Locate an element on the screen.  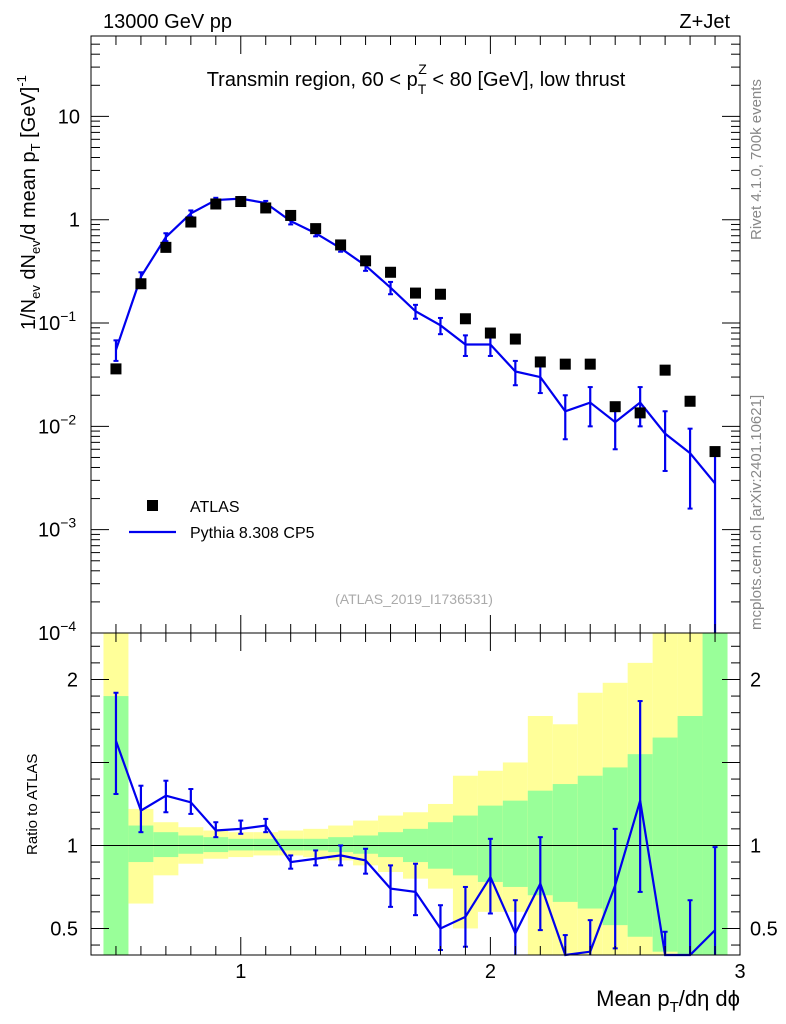
main-y-tick-label: 10⁻² is located at coordinates (57, 424).